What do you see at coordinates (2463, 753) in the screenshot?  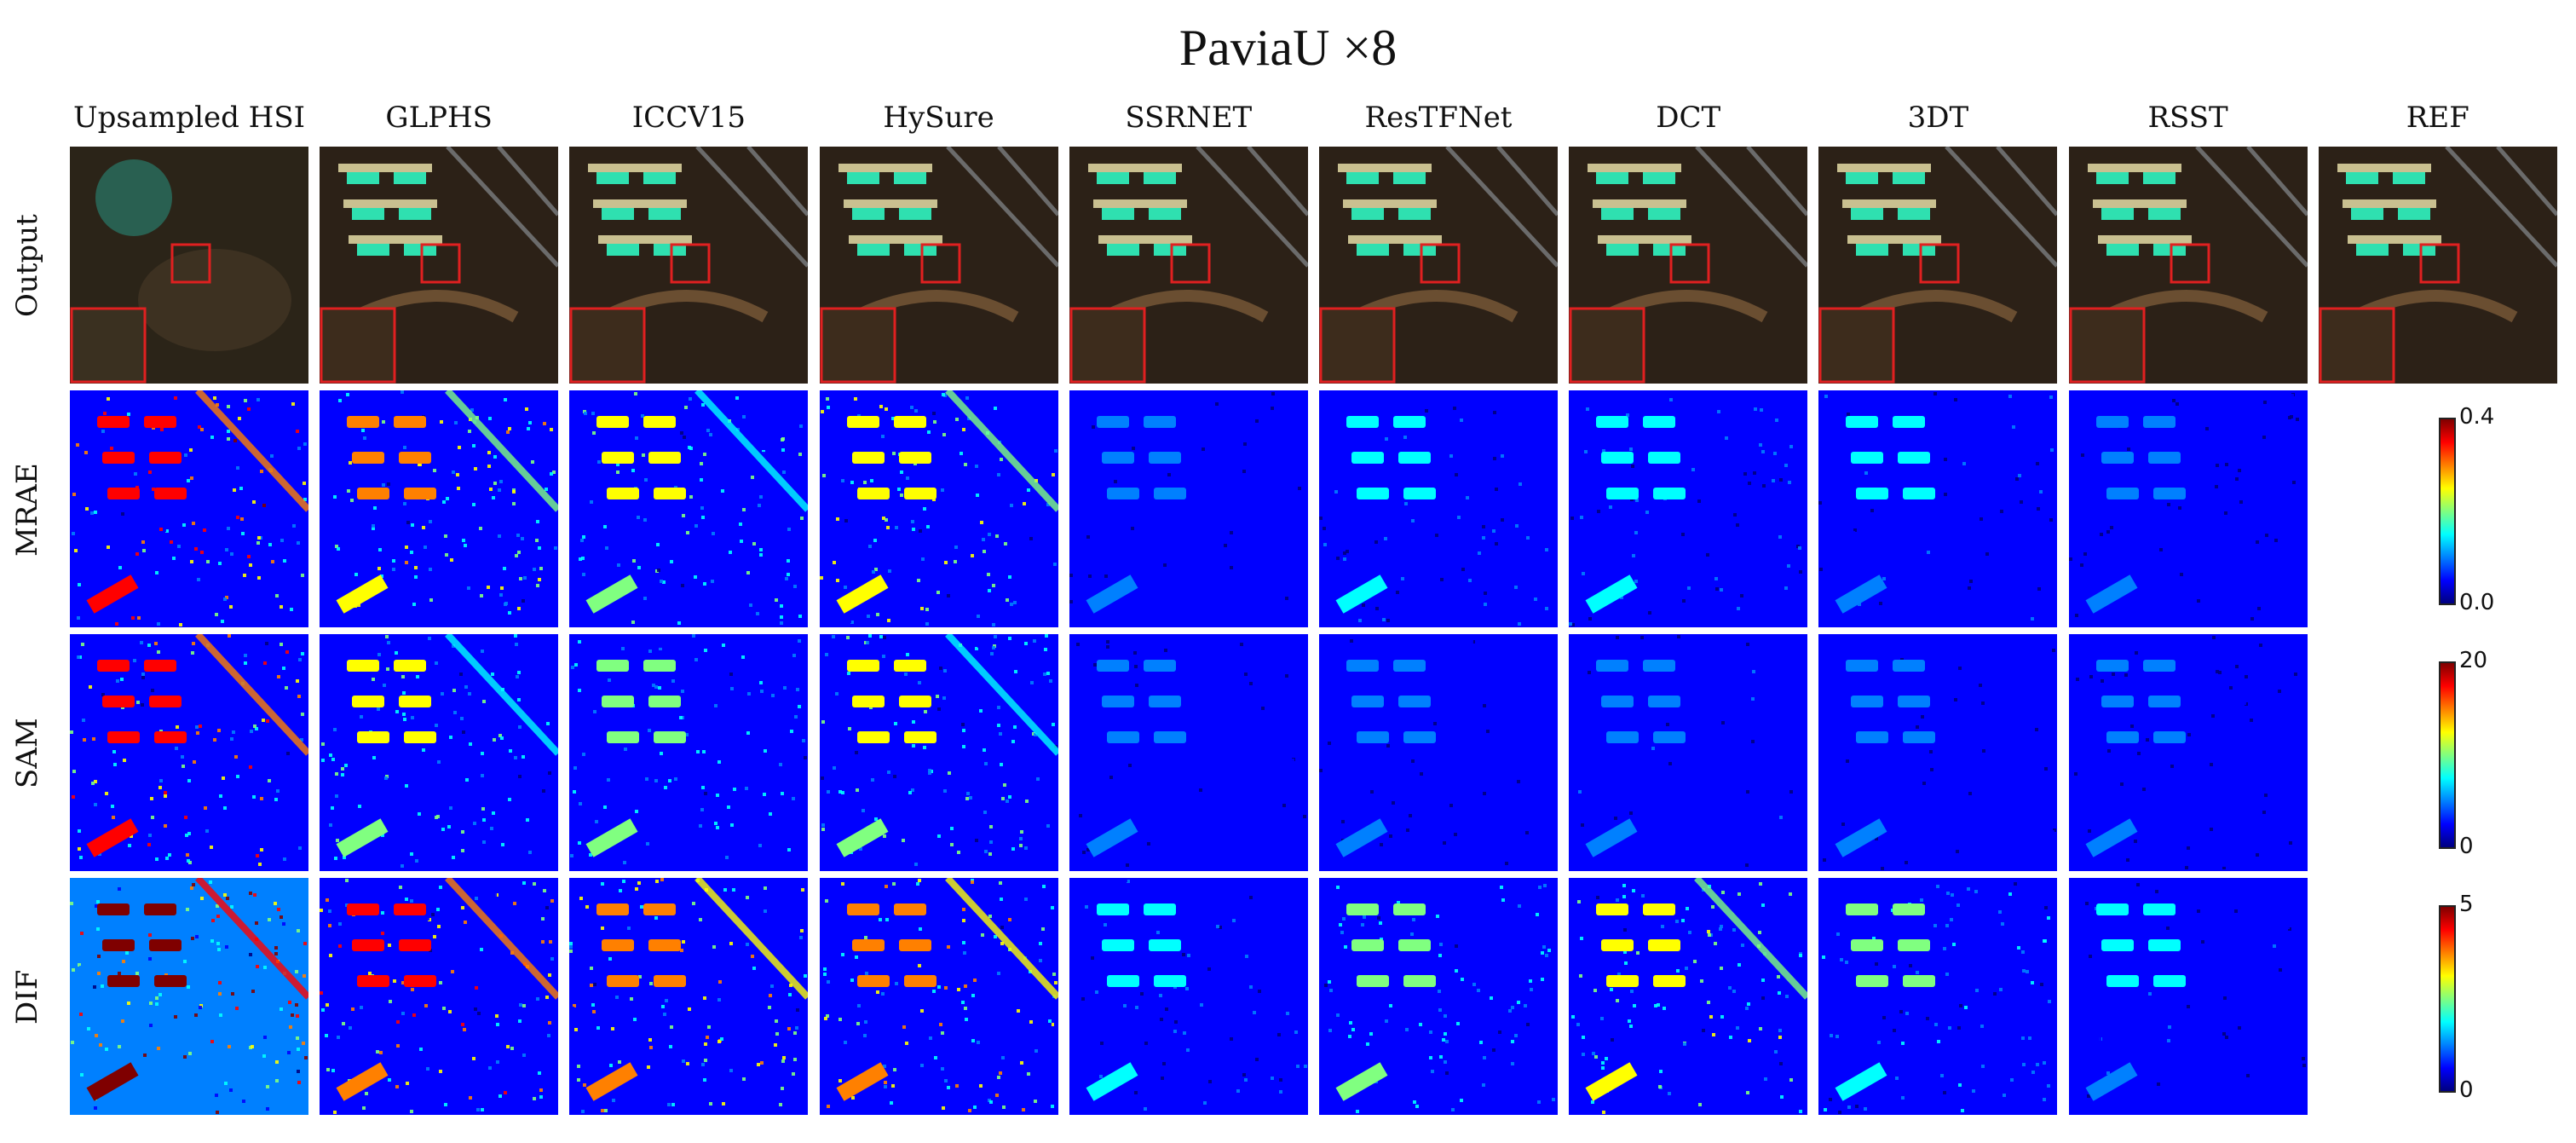 I see `colorbar-sam: 20 0` at bounding box center [2463, 753].